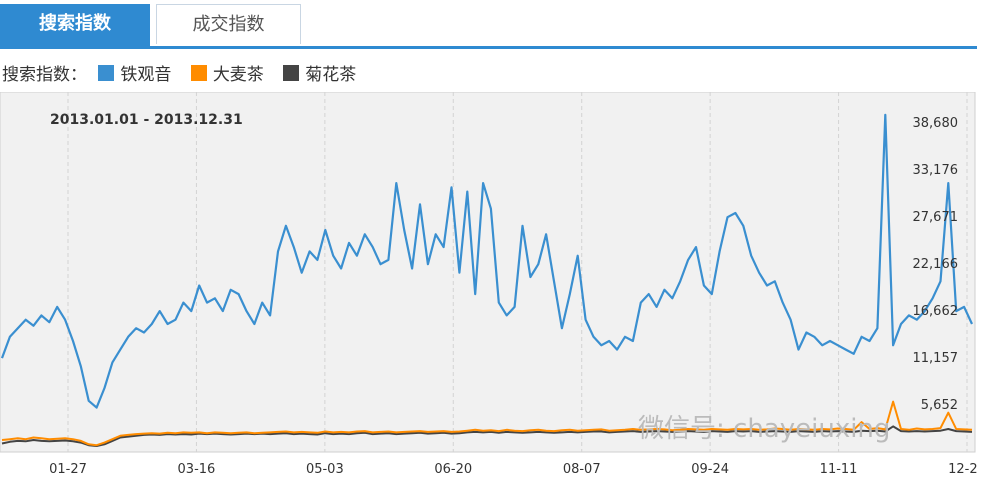 Image resolution: width=981 pixels, height=483 pixels. I want to click on legend: 搜索指数： 铁观音 大麦茶 菊花茶, so click(186, 72).